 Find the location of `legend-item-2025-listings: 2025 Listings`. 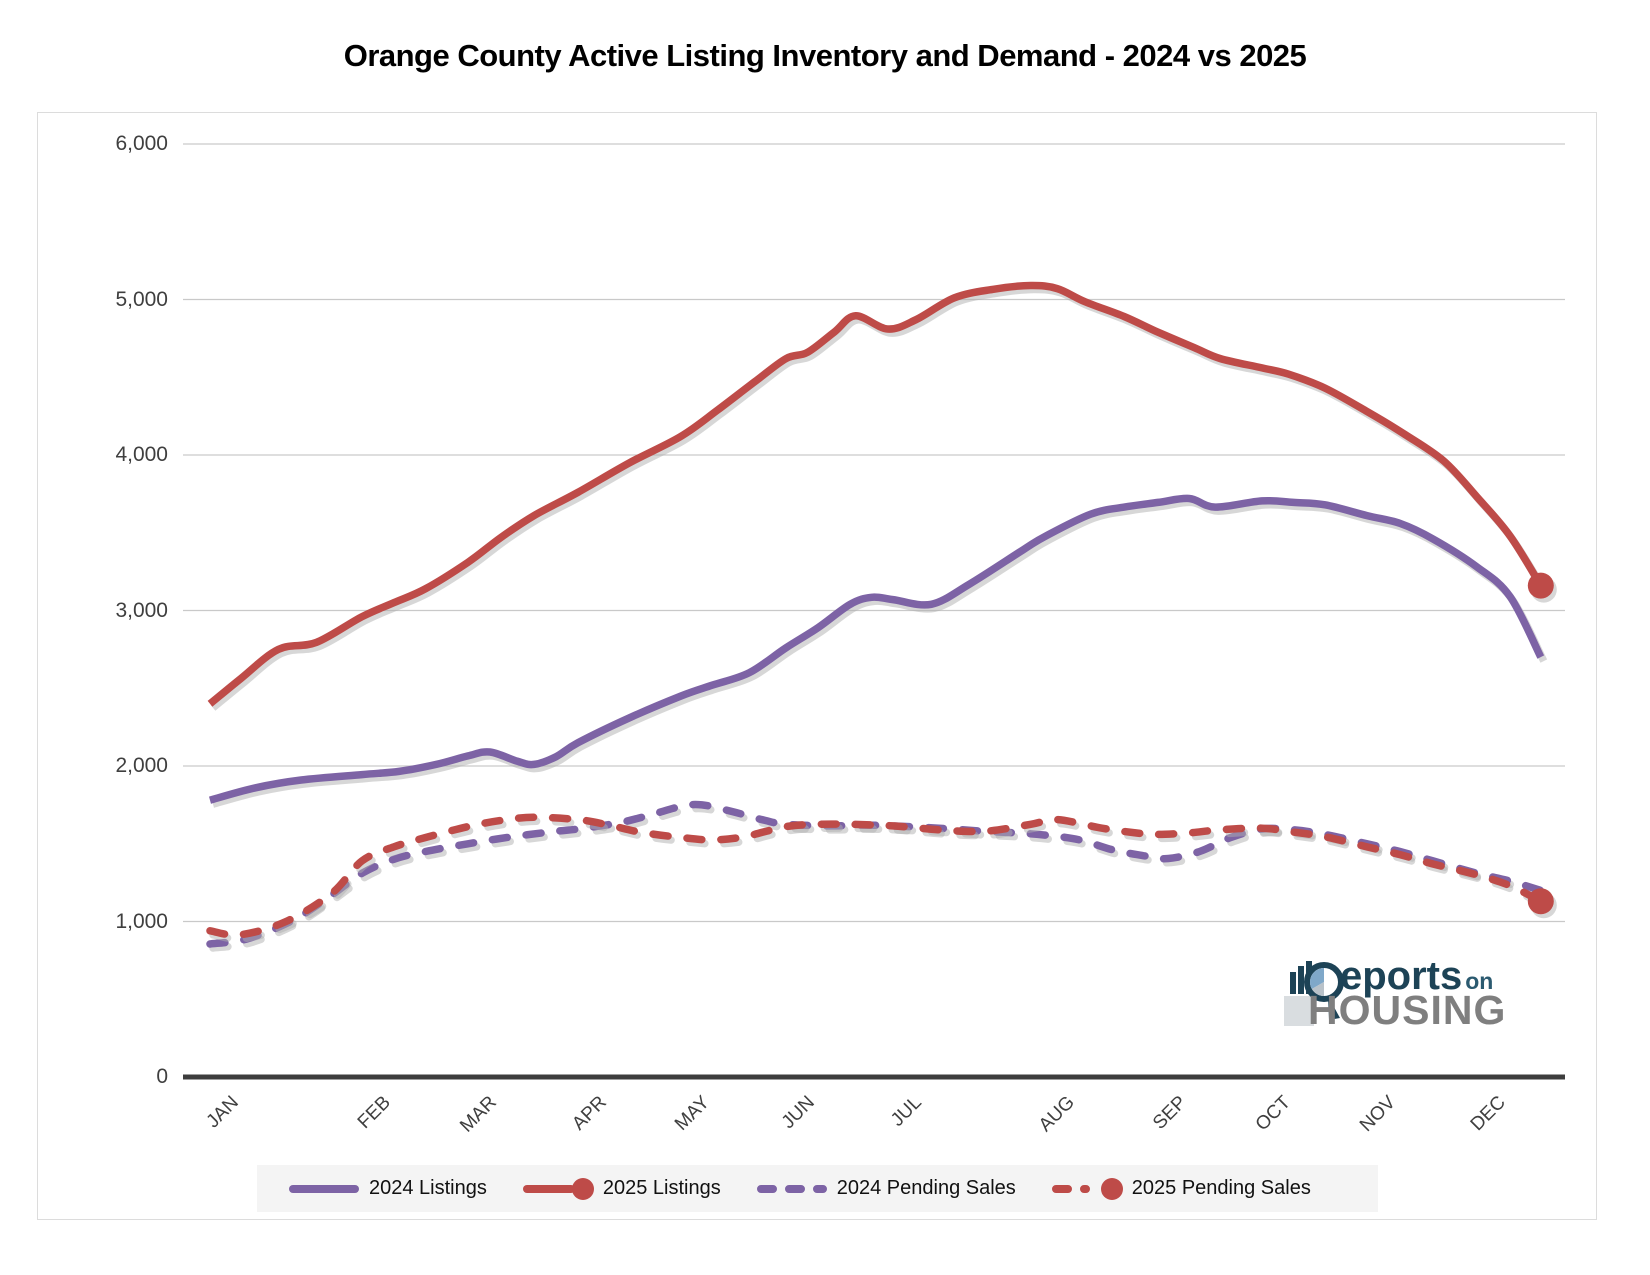

legend-item-2025-listings: 2025 Listings is located at coordinates (621, 1189).